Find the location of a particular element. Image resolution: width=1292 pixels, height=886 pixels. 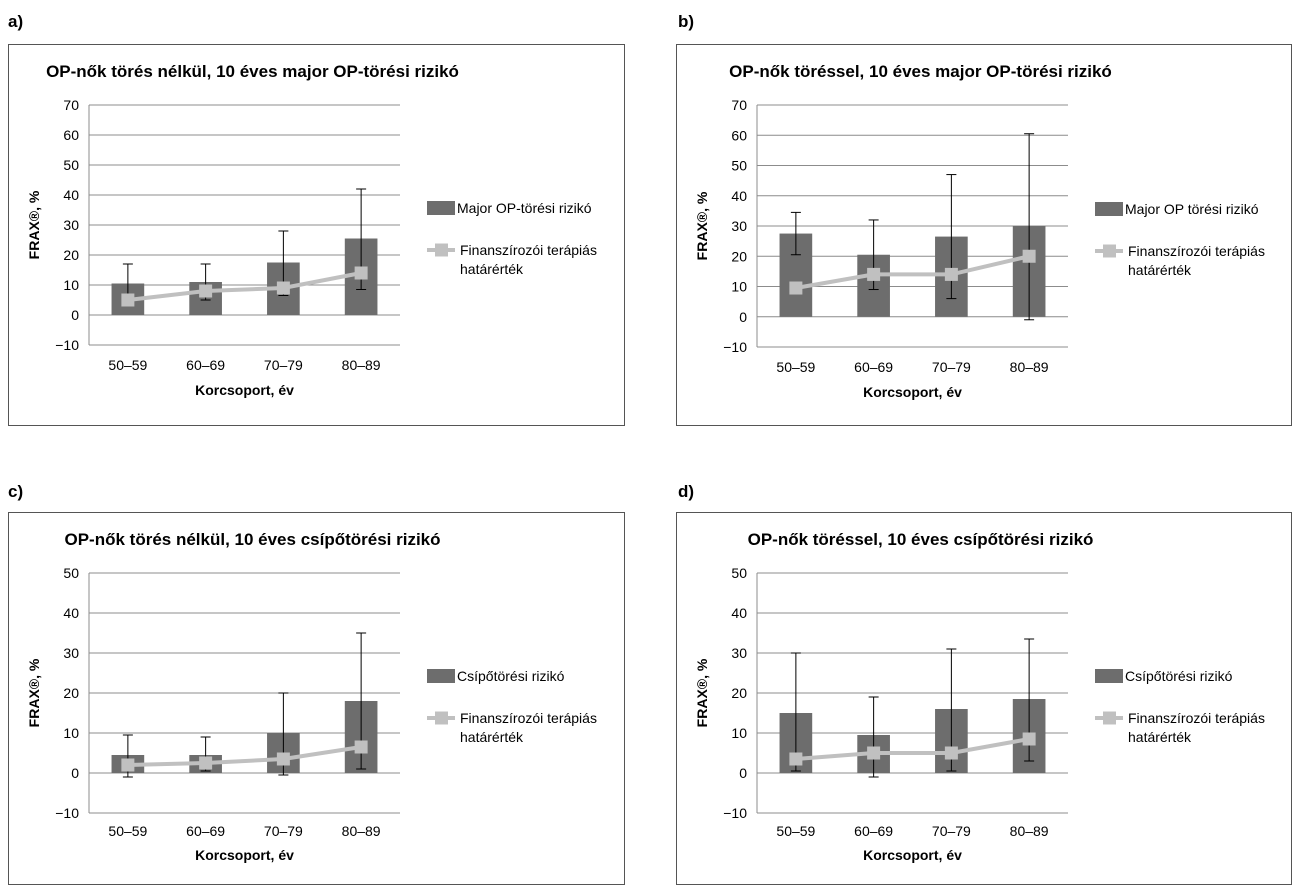

legend-label: Major OP törési rizikó is located at coordinates (1192, 209).